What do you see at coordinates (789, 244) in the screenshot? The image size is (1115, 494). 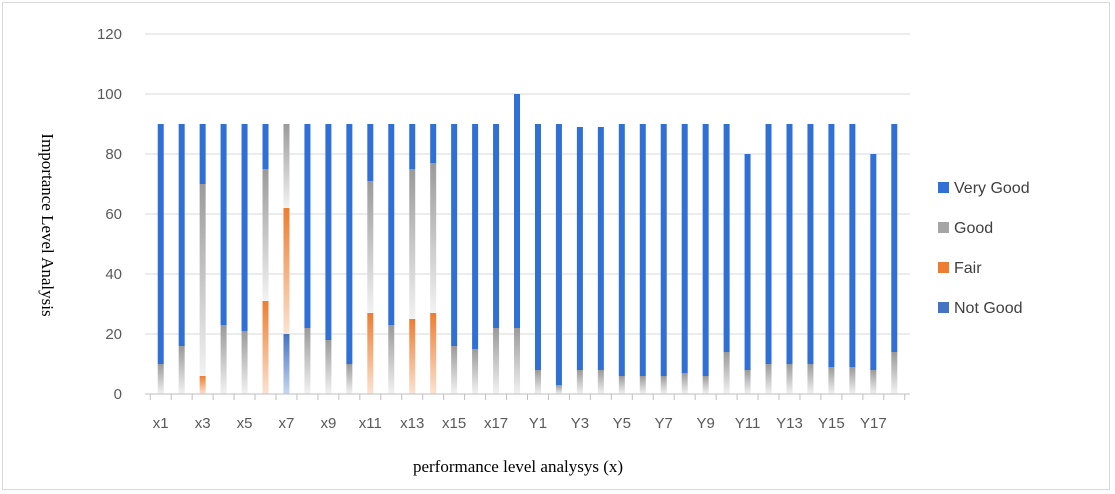 I see `bar-Y13-very-good` at bounding box center [789, 244].